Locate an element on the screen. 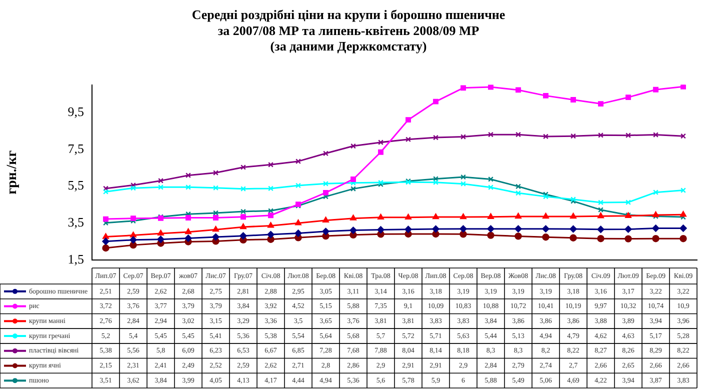  y-tick-label: 7,5 is located at coordinates (76, 148).